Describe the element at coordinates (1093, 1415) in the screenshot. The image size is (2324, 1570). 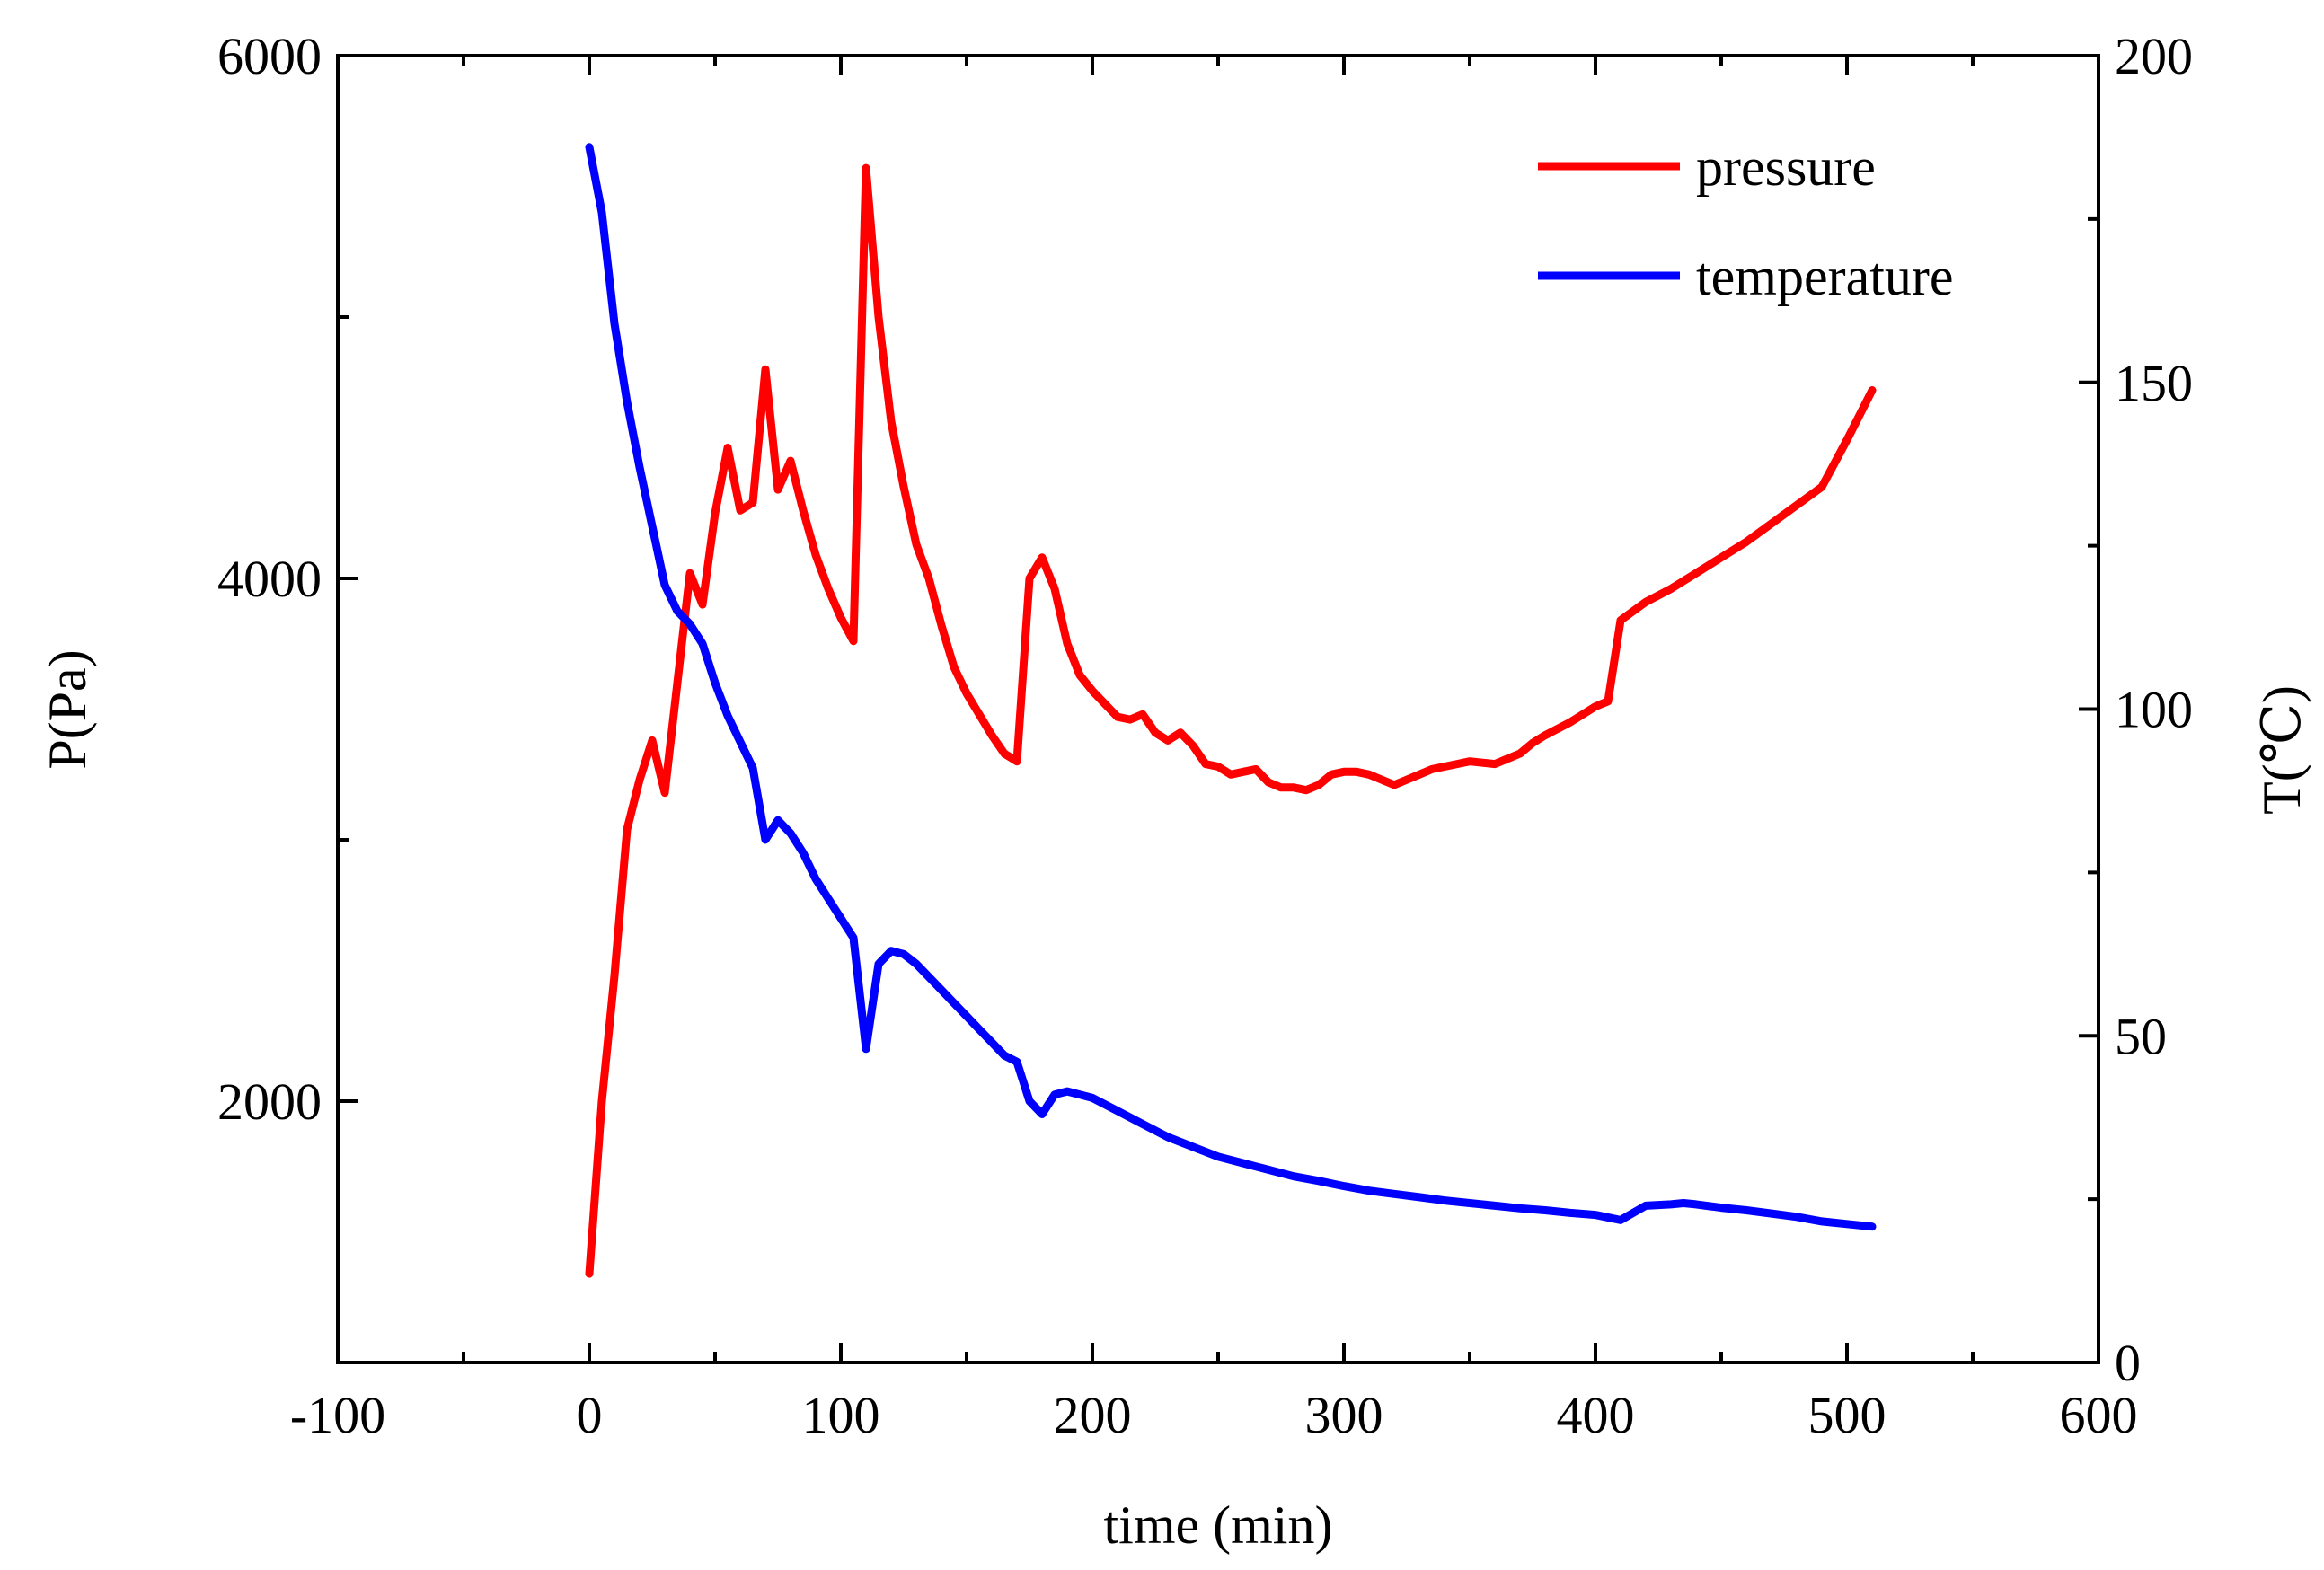
I see `x-tick-label: 200` at that location.